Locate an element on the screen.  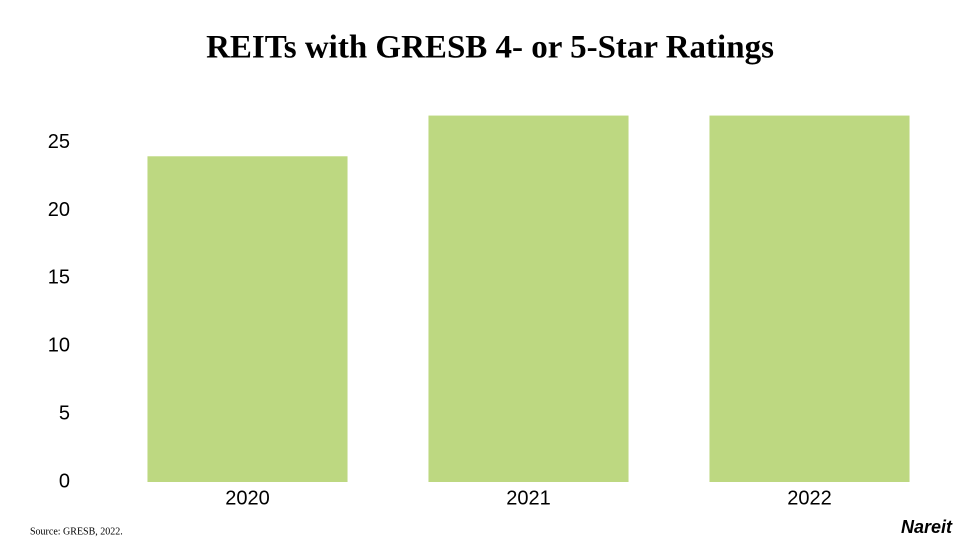
x-tick-label: 2021 is located at coordinates (528, 498).